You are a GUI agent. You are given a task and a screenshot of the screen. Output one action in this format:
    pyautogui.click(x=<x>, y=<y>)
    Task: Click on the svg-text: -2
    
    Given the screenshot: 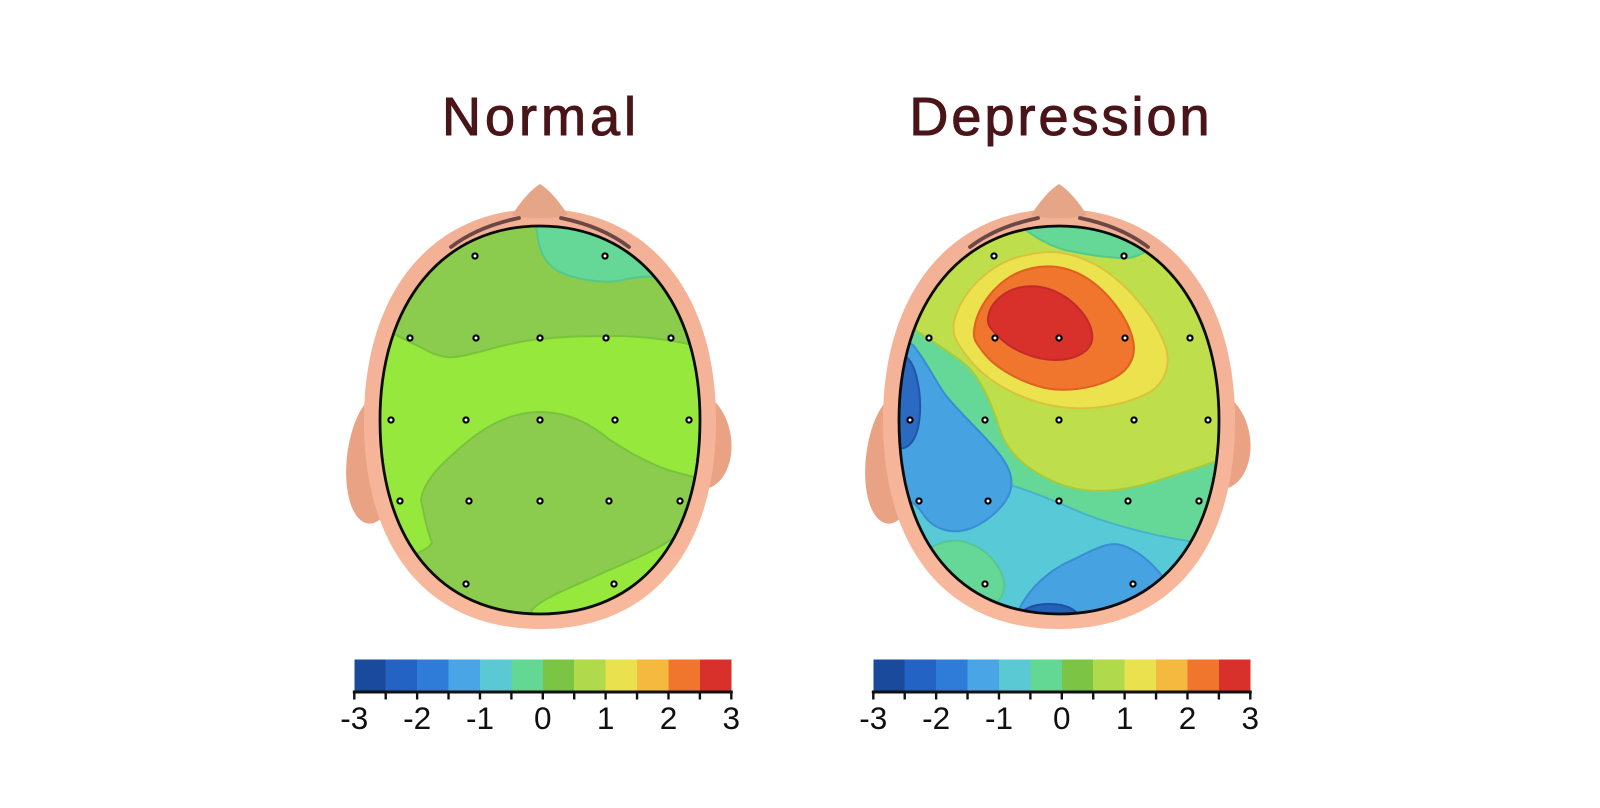 What is the action you would take?
    pyautogui.click(x=417, y=718)
    